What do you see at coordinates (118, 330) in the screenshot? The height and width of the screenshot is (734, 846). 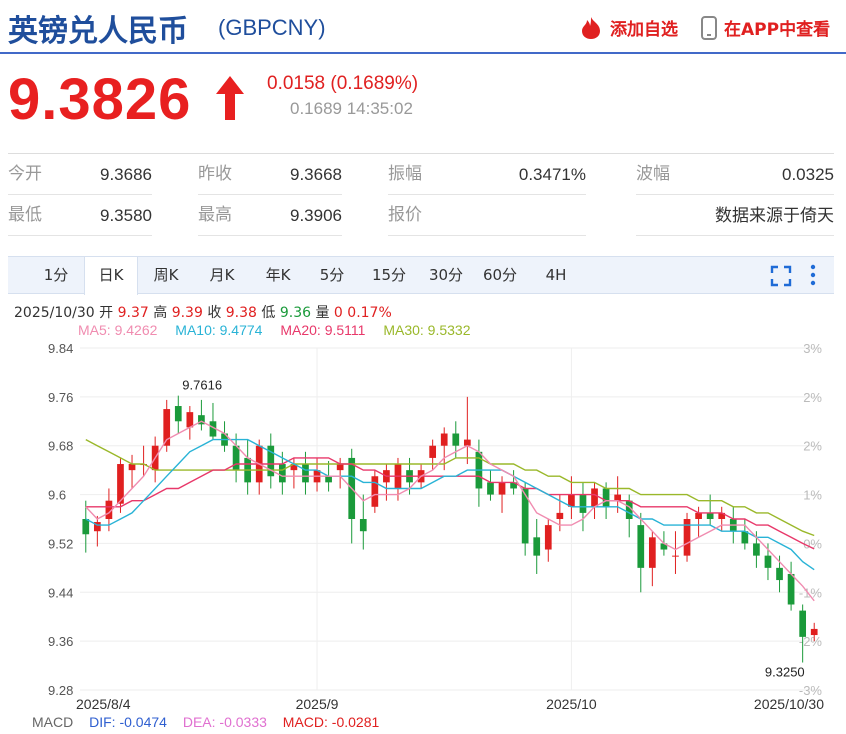 I see `ma5-label: MA5: 9.4262` at bounding box center [118, 330].